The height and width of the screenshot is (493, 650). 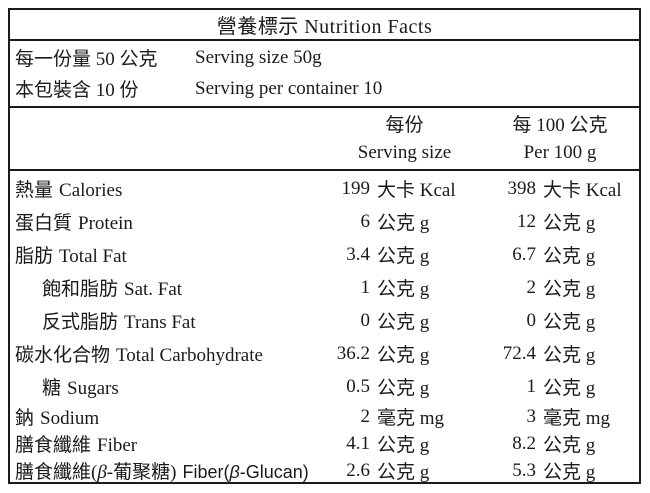 What do you see at coordinates (404, 152) in the screenshot?
I see `column-header-per-serving-en: Serving size` at bounding box center [404, 152].